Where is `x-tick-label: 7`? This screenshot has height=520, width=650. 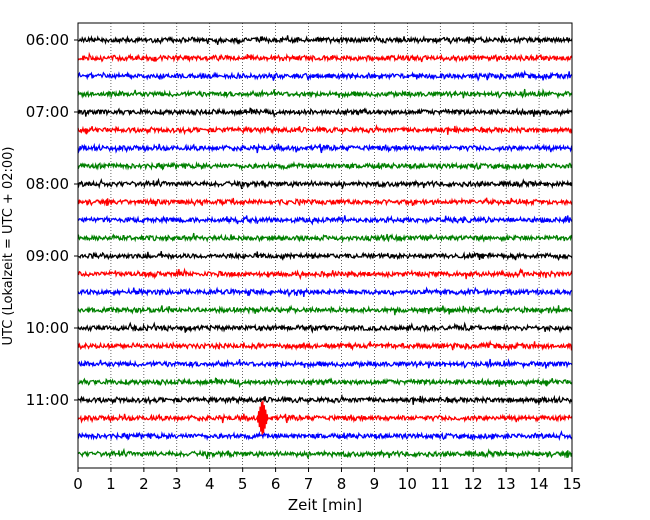
x-tick-label: 7 is located at coordinates (309, 484).